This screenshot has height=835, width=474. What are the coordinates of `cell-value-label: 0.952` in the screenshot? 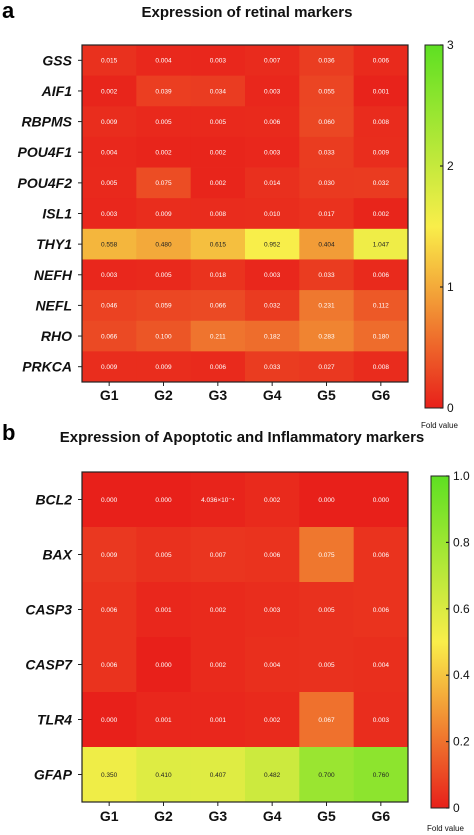 It's located at (272, 244).